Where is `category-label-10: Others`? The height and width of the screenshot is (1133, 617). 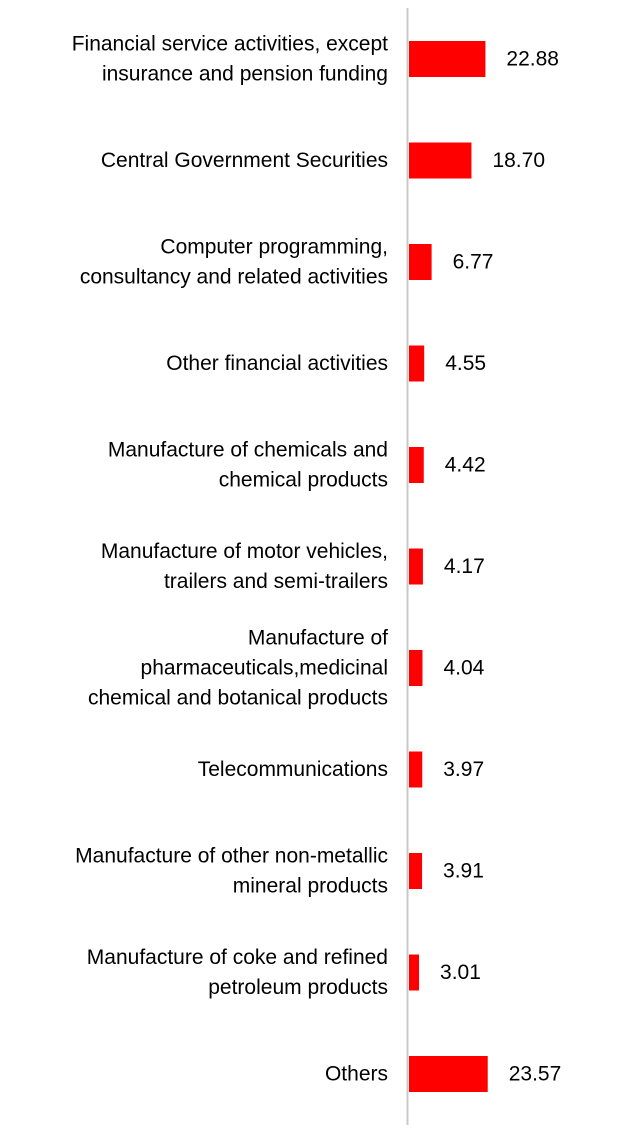
category-label-10: Others is located at coordinates (356, 1074).